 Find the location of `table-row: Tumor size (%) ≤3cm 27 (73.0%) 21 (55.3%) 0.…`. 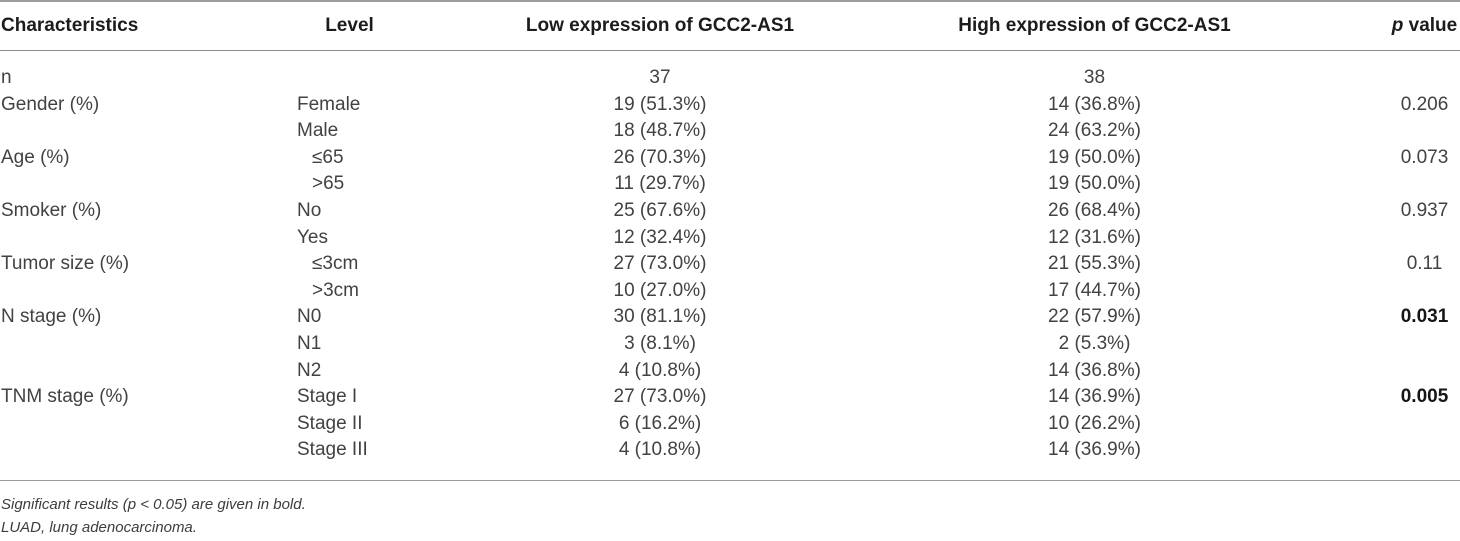

table-row: Tumor size (%) ≤3cm 27 (73.0%) 21 (55.3%) 0.… is located at coordinates (730, 264).